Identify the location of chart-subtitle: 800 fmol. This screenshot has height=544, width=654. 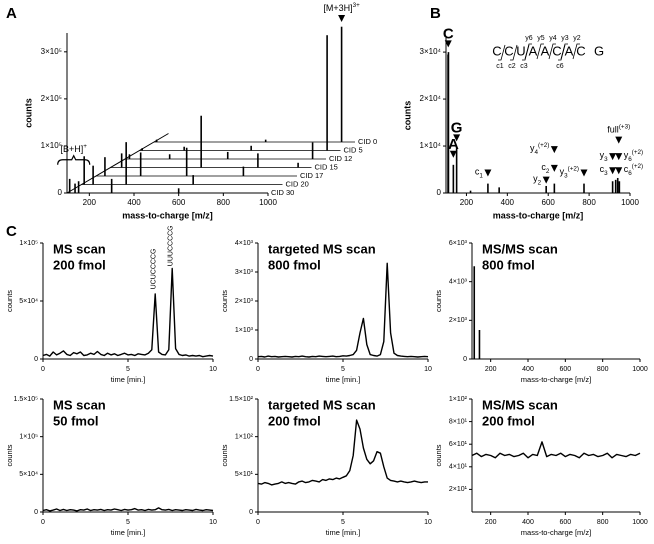
(294, 264).